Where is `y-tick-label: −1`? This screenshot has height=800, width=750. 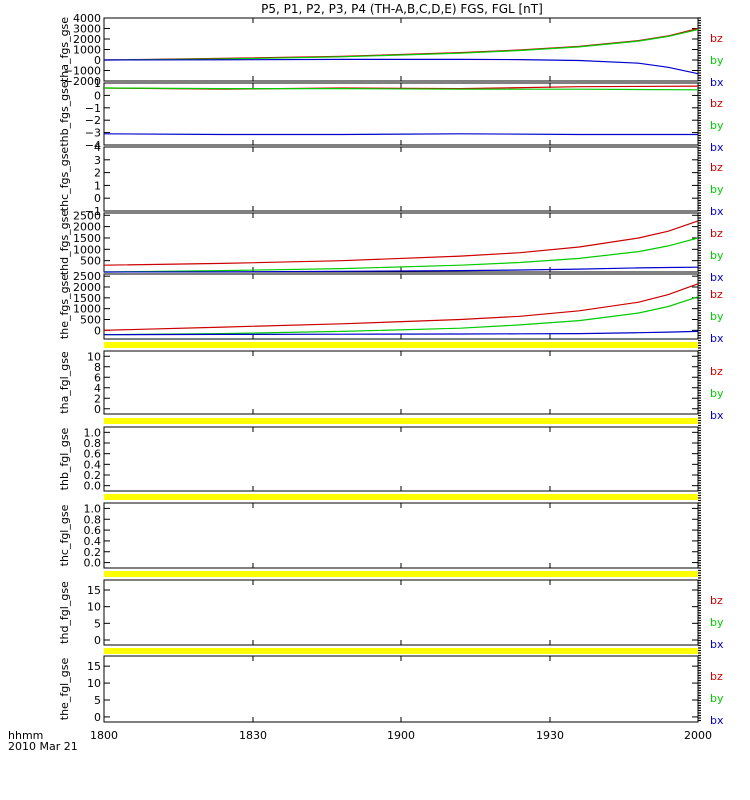 y-tick-label: −1 is located at coordinates (93, 211).